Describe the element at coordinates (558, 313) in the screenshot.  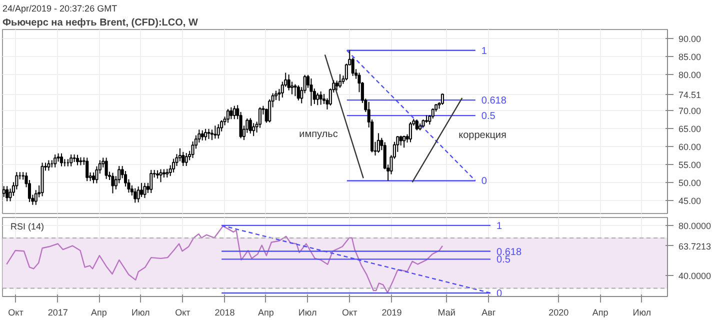
I see `x-tick-label: 2020` at that location.